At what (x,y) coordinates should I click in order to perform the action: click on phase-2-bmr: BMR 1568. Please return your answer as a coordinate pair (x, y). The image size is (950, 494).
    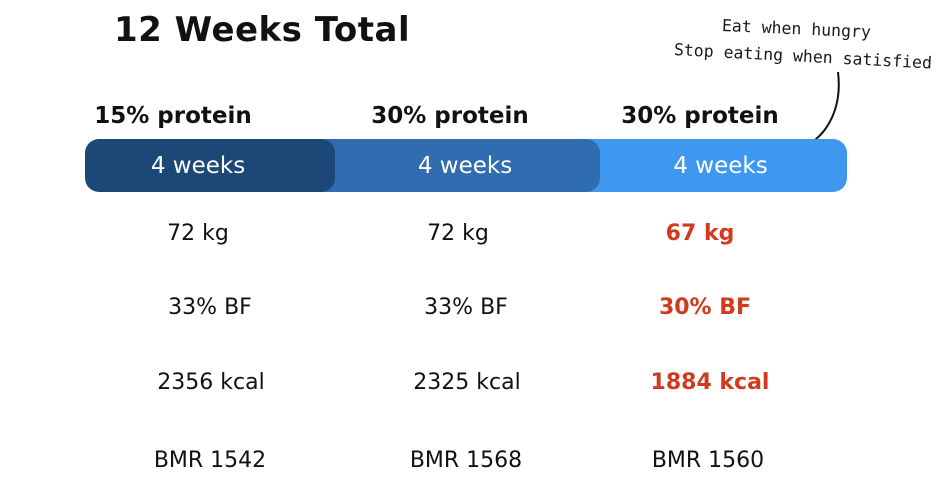
    Looking at the image, I should click on (466, 460).